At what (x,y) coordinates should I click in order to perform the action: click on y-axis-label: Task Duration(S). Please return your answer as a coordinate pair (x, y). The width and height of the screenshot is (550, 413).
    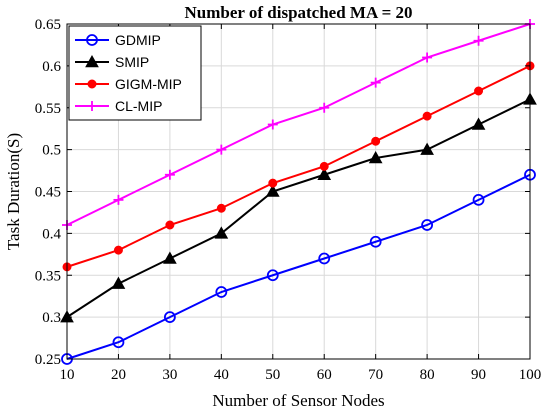
    Looking at the image, I should click on (13, 191).